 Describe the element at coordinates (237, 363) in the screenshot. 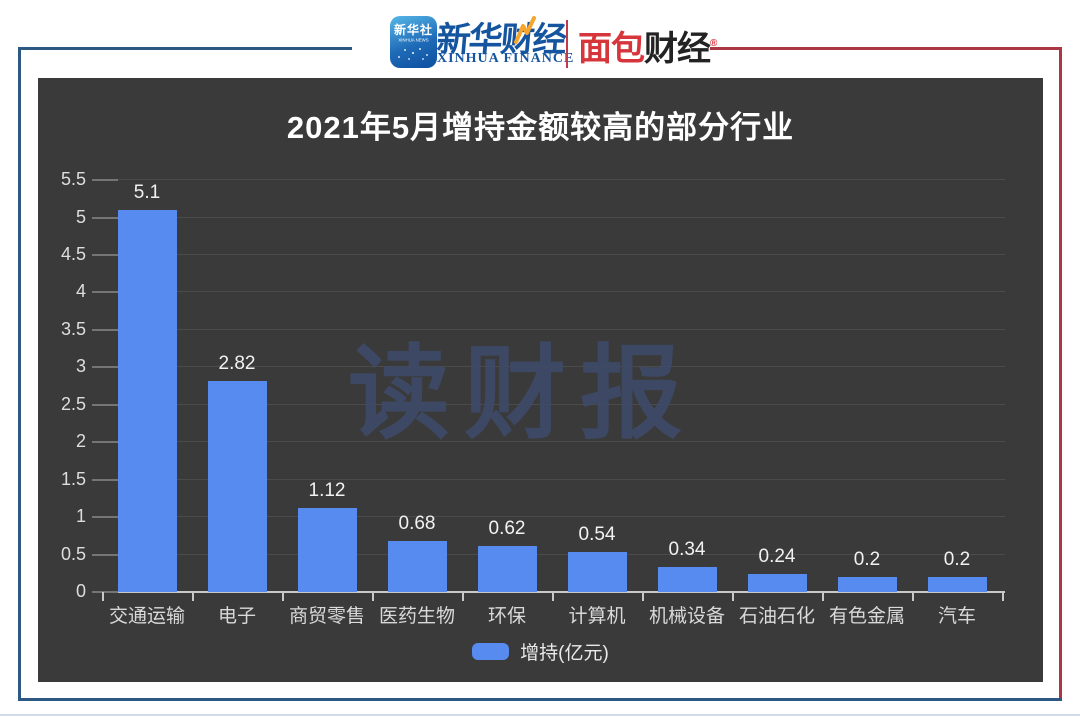

I see `bar-value-label: 2.82` at that location.